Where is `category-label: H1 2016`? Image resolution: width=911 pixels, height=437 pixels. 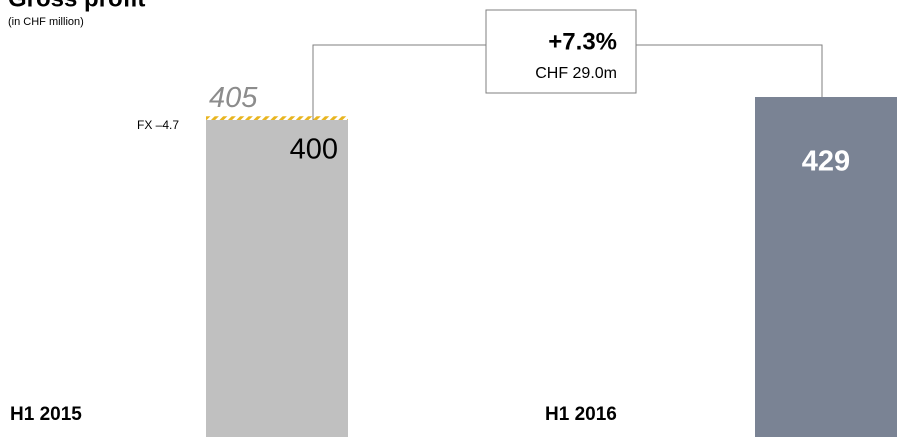 category-label: H1 2016 is located at coordinates (581, 414).